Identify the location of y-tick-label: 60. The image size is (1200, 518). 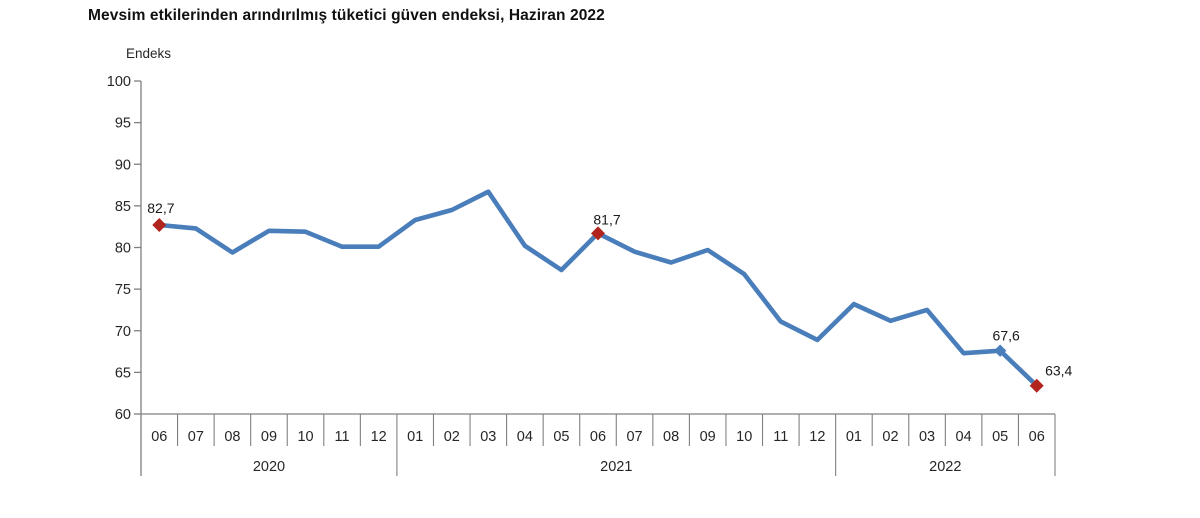
(123, 415).